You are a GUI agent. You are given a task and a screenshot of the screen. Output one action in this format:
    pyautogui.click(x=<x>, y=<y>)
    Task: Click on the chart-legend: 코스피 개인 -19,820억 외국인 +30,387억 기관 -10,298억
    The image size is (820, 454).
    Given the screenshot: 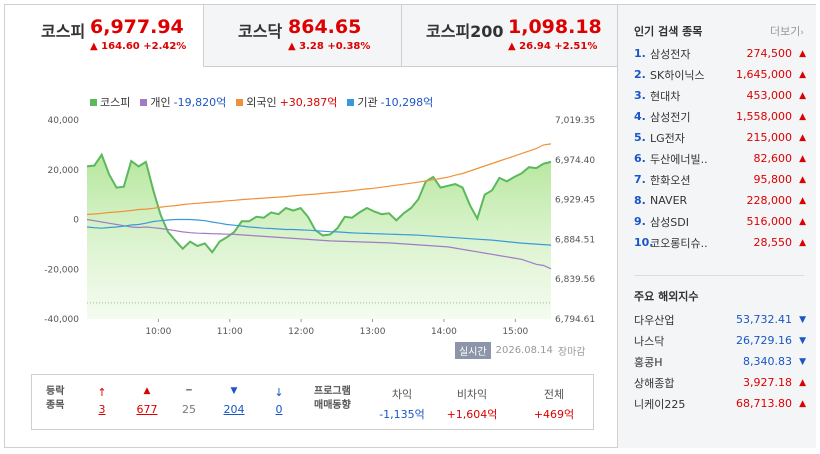 What is the action you would take?
    pyautogui.click(x=261, y=102)
    